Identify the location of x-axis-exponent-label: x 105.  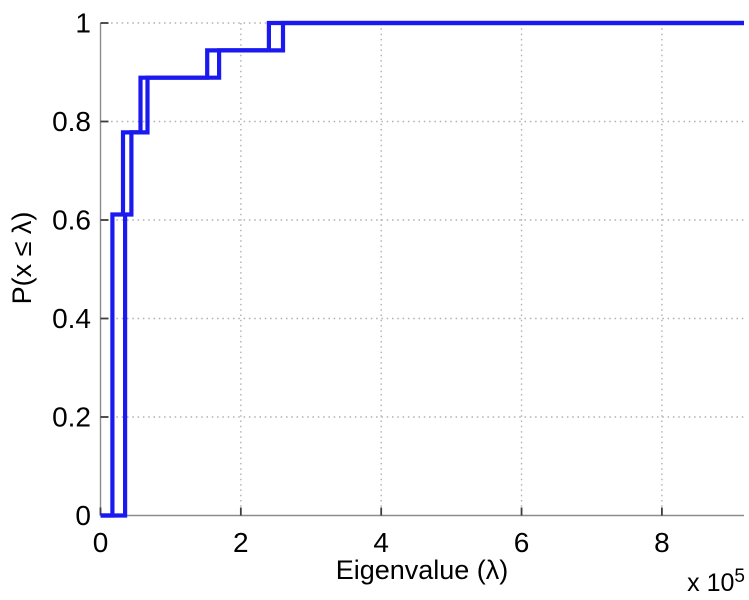
(716, 582).